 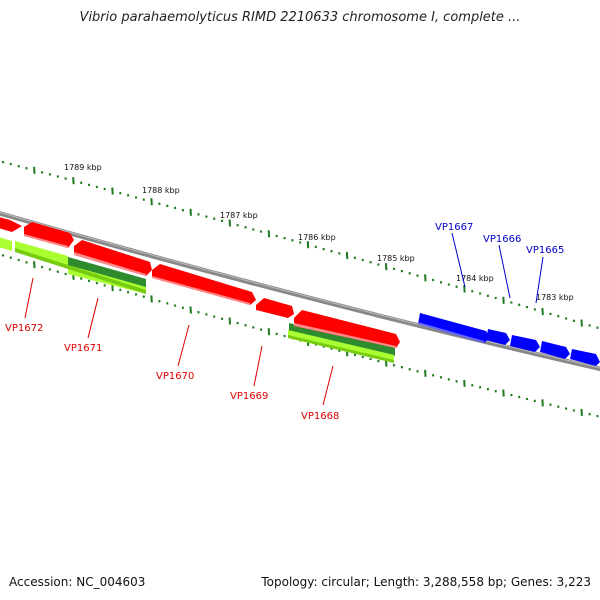 I want to click on kbp-label: 1787 kbp, so click(x=239, y=215).